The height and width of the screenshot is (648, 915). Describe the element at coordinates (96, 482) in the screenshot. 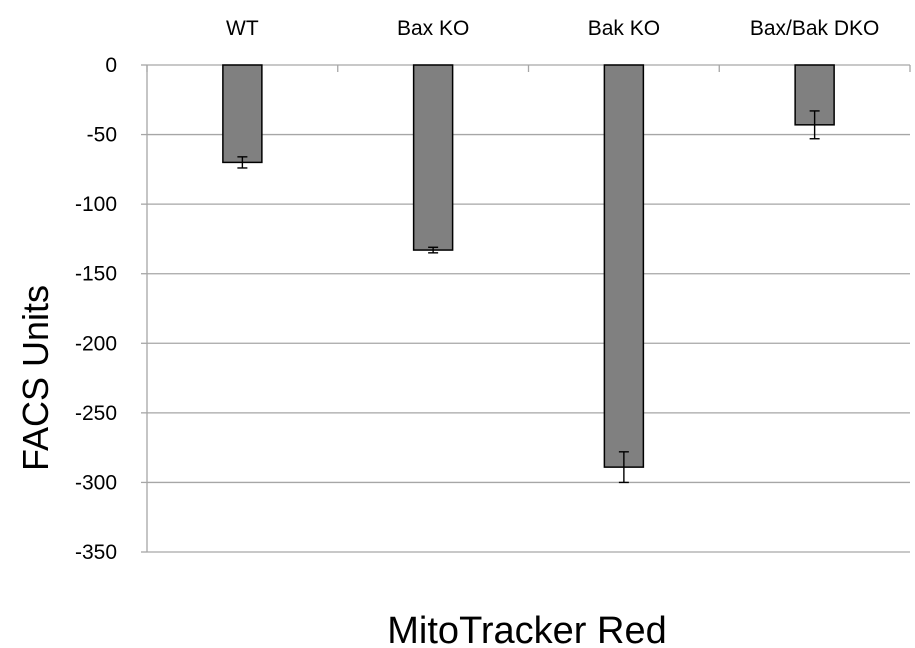

I see `y-tick-label: -300` at that location.